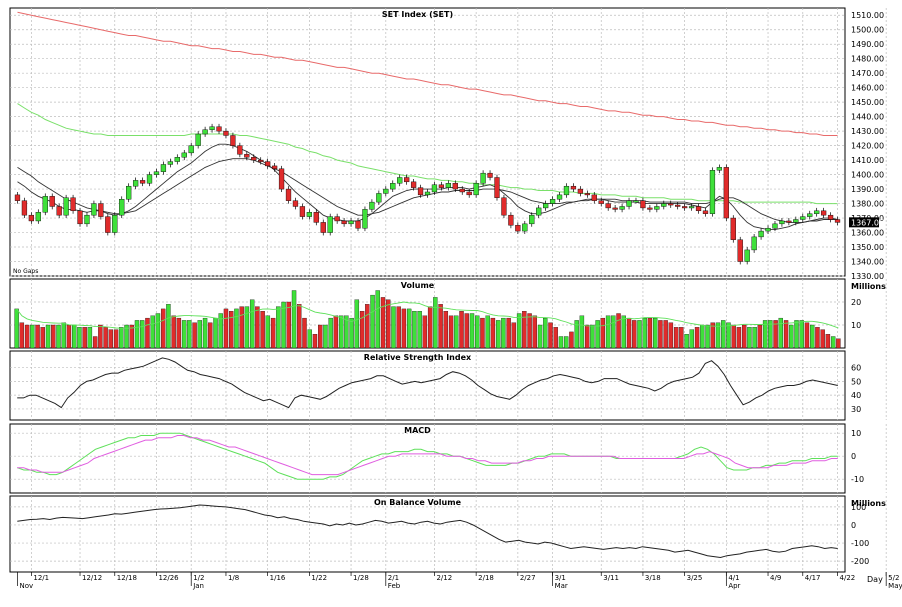 The height and width of the screenshot is (607, 902). What do you see at coordinates (25, 271) in the screenshot?
I see `no-gaps-note: No Gaps` at bounding box center [25, 271].